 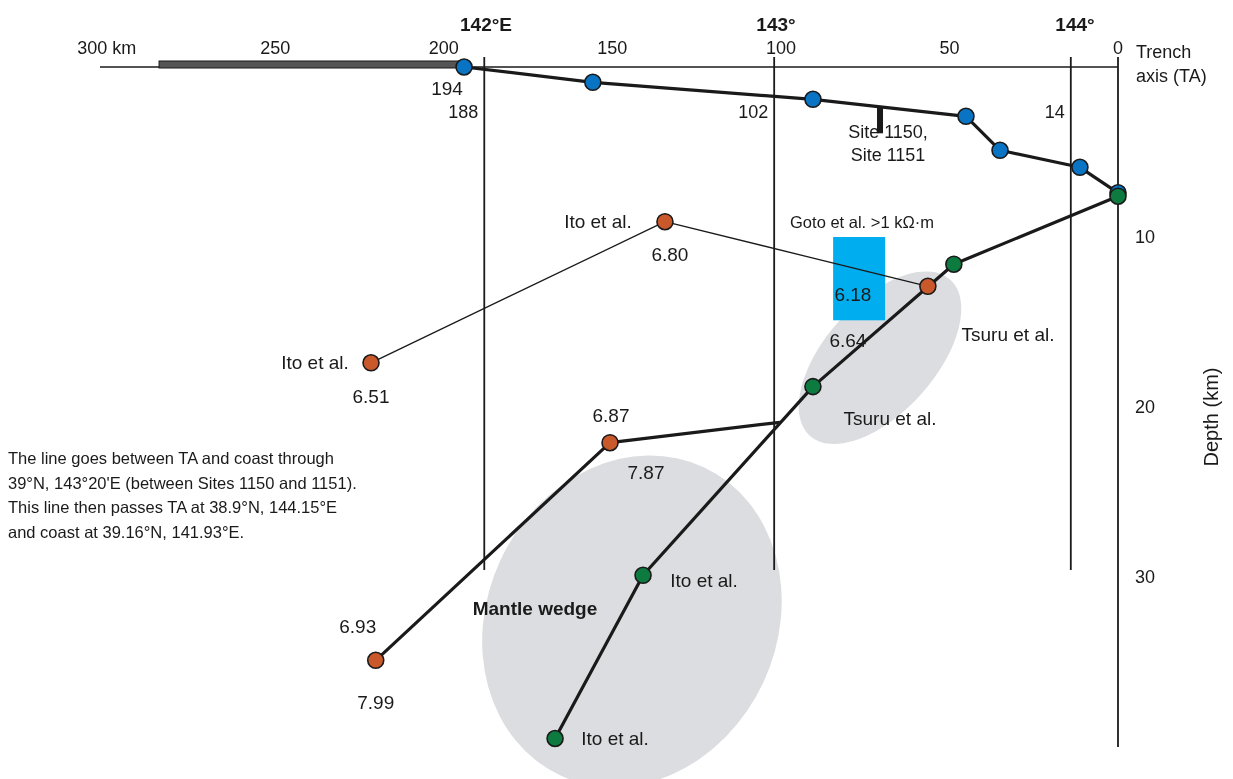 I want to click on annotation: 6.18, so click(x=853, y=294).